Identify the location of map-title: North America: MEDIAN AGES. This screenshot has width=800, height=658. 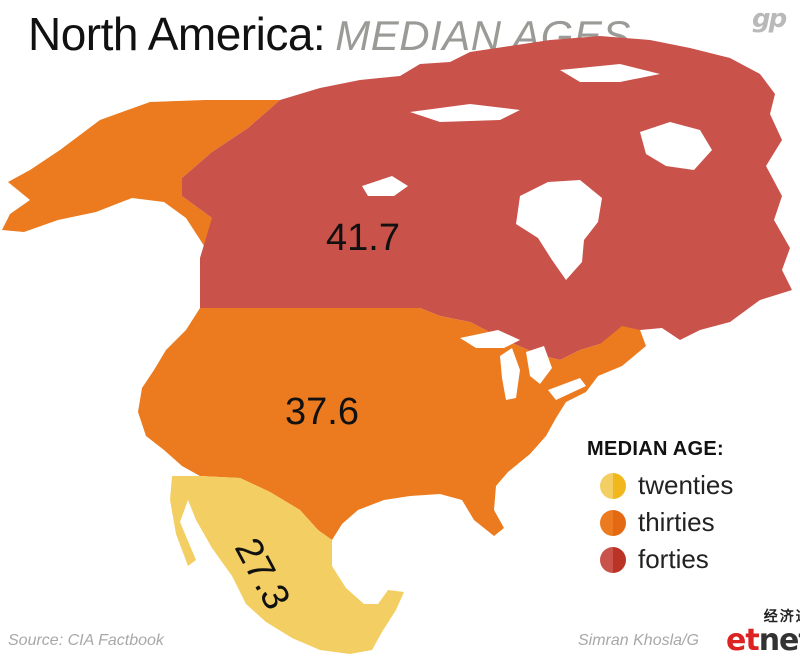
(329, 35).